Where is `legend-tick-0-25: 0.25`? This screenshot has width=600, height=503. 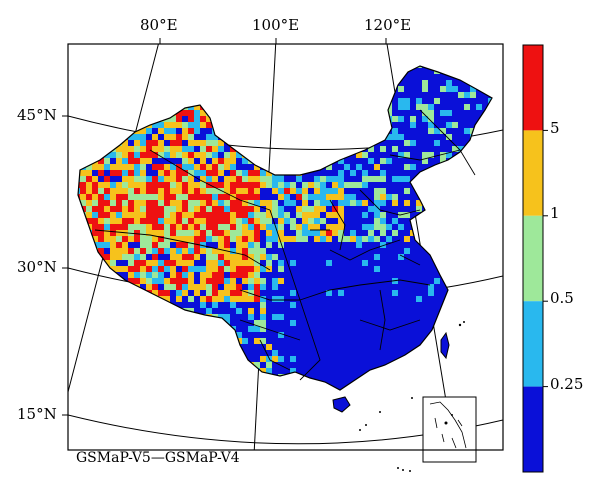 legend-tick-0-25: 0.25 is located at coordinates (567, 384).